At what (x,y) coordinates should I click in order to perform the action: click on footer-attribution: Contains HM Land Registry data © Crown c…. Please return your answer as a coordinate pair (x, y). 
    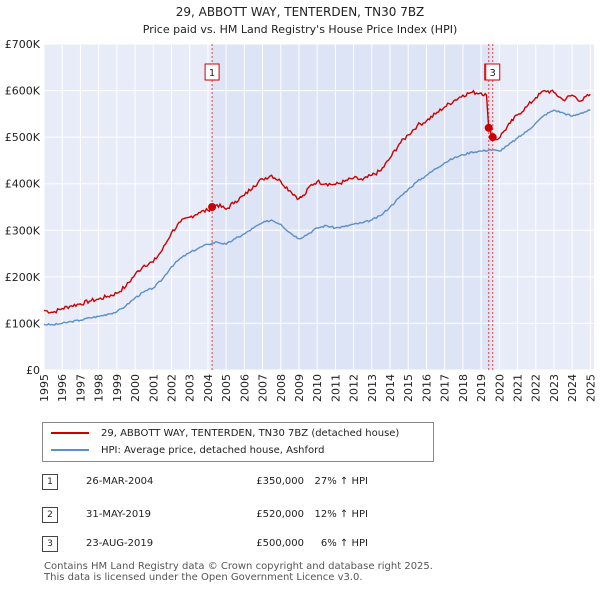
    Looking at the image, I should click on (238, 572).